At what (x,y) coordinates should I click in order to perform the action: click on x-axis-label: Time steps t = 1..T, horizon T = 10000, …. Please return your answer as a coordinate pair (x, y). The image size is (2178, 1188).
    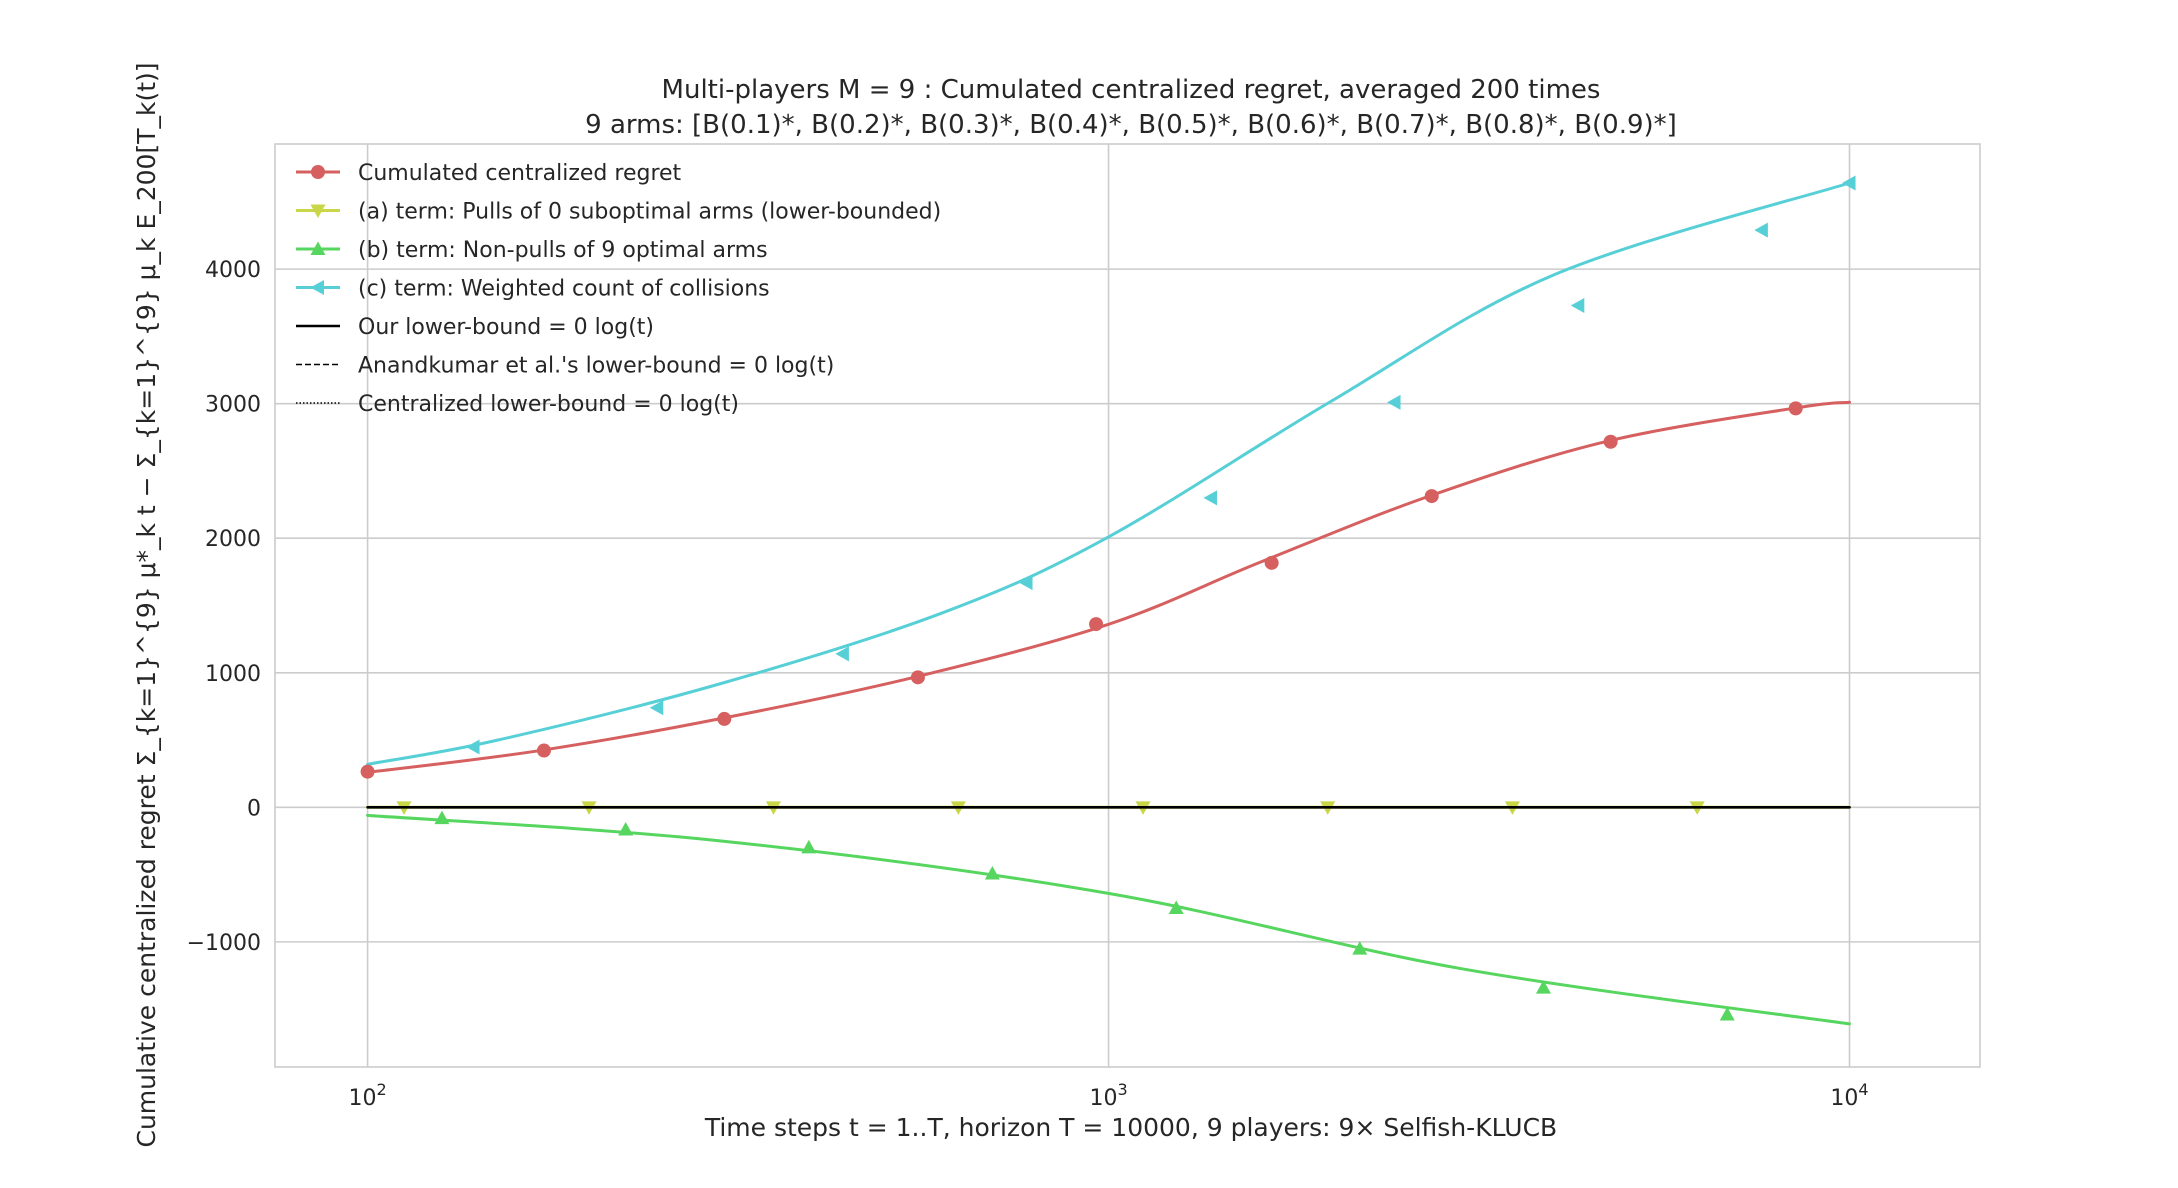
    Looking at the image, I should click on (1130, 1127).